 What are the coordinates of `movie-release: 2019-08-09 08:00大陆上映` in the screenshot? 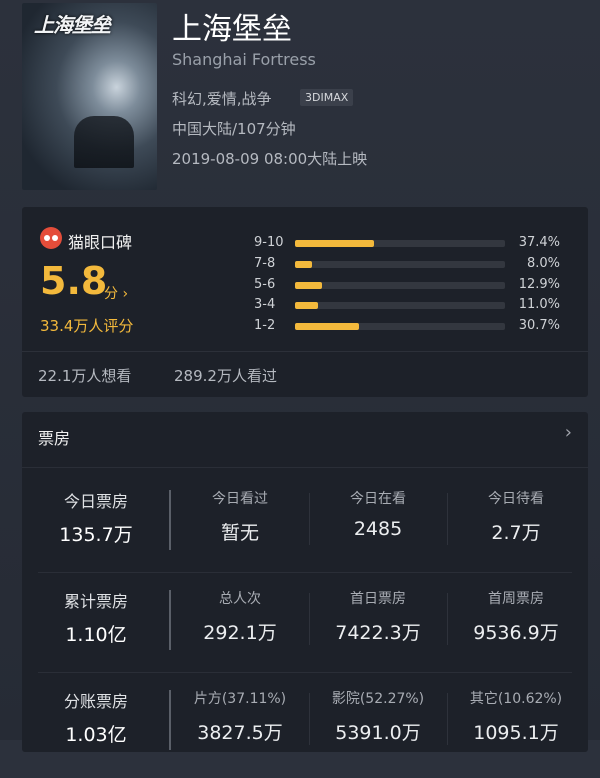 It's located at (270, 159).